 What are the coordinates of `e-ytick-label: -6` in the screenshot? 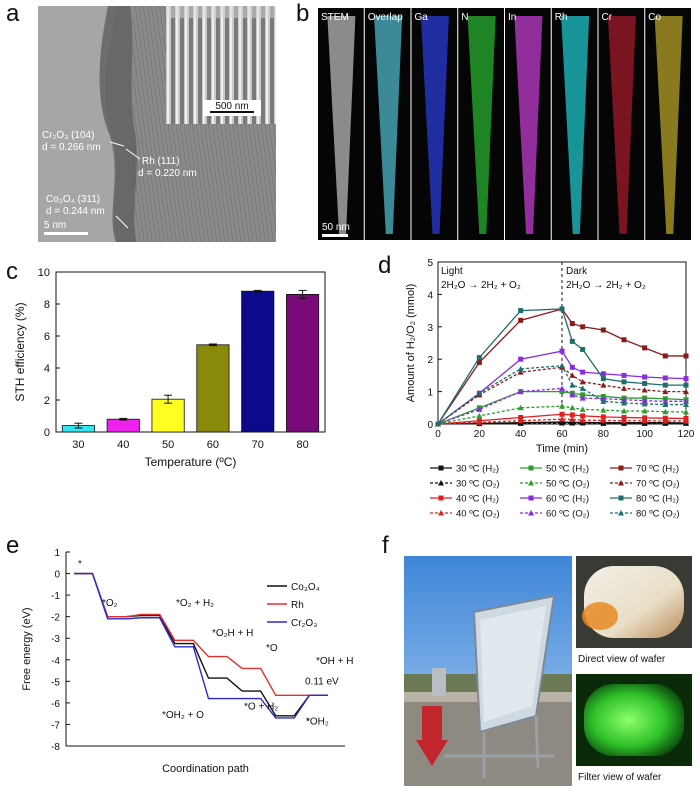 It's located at (55, 704).